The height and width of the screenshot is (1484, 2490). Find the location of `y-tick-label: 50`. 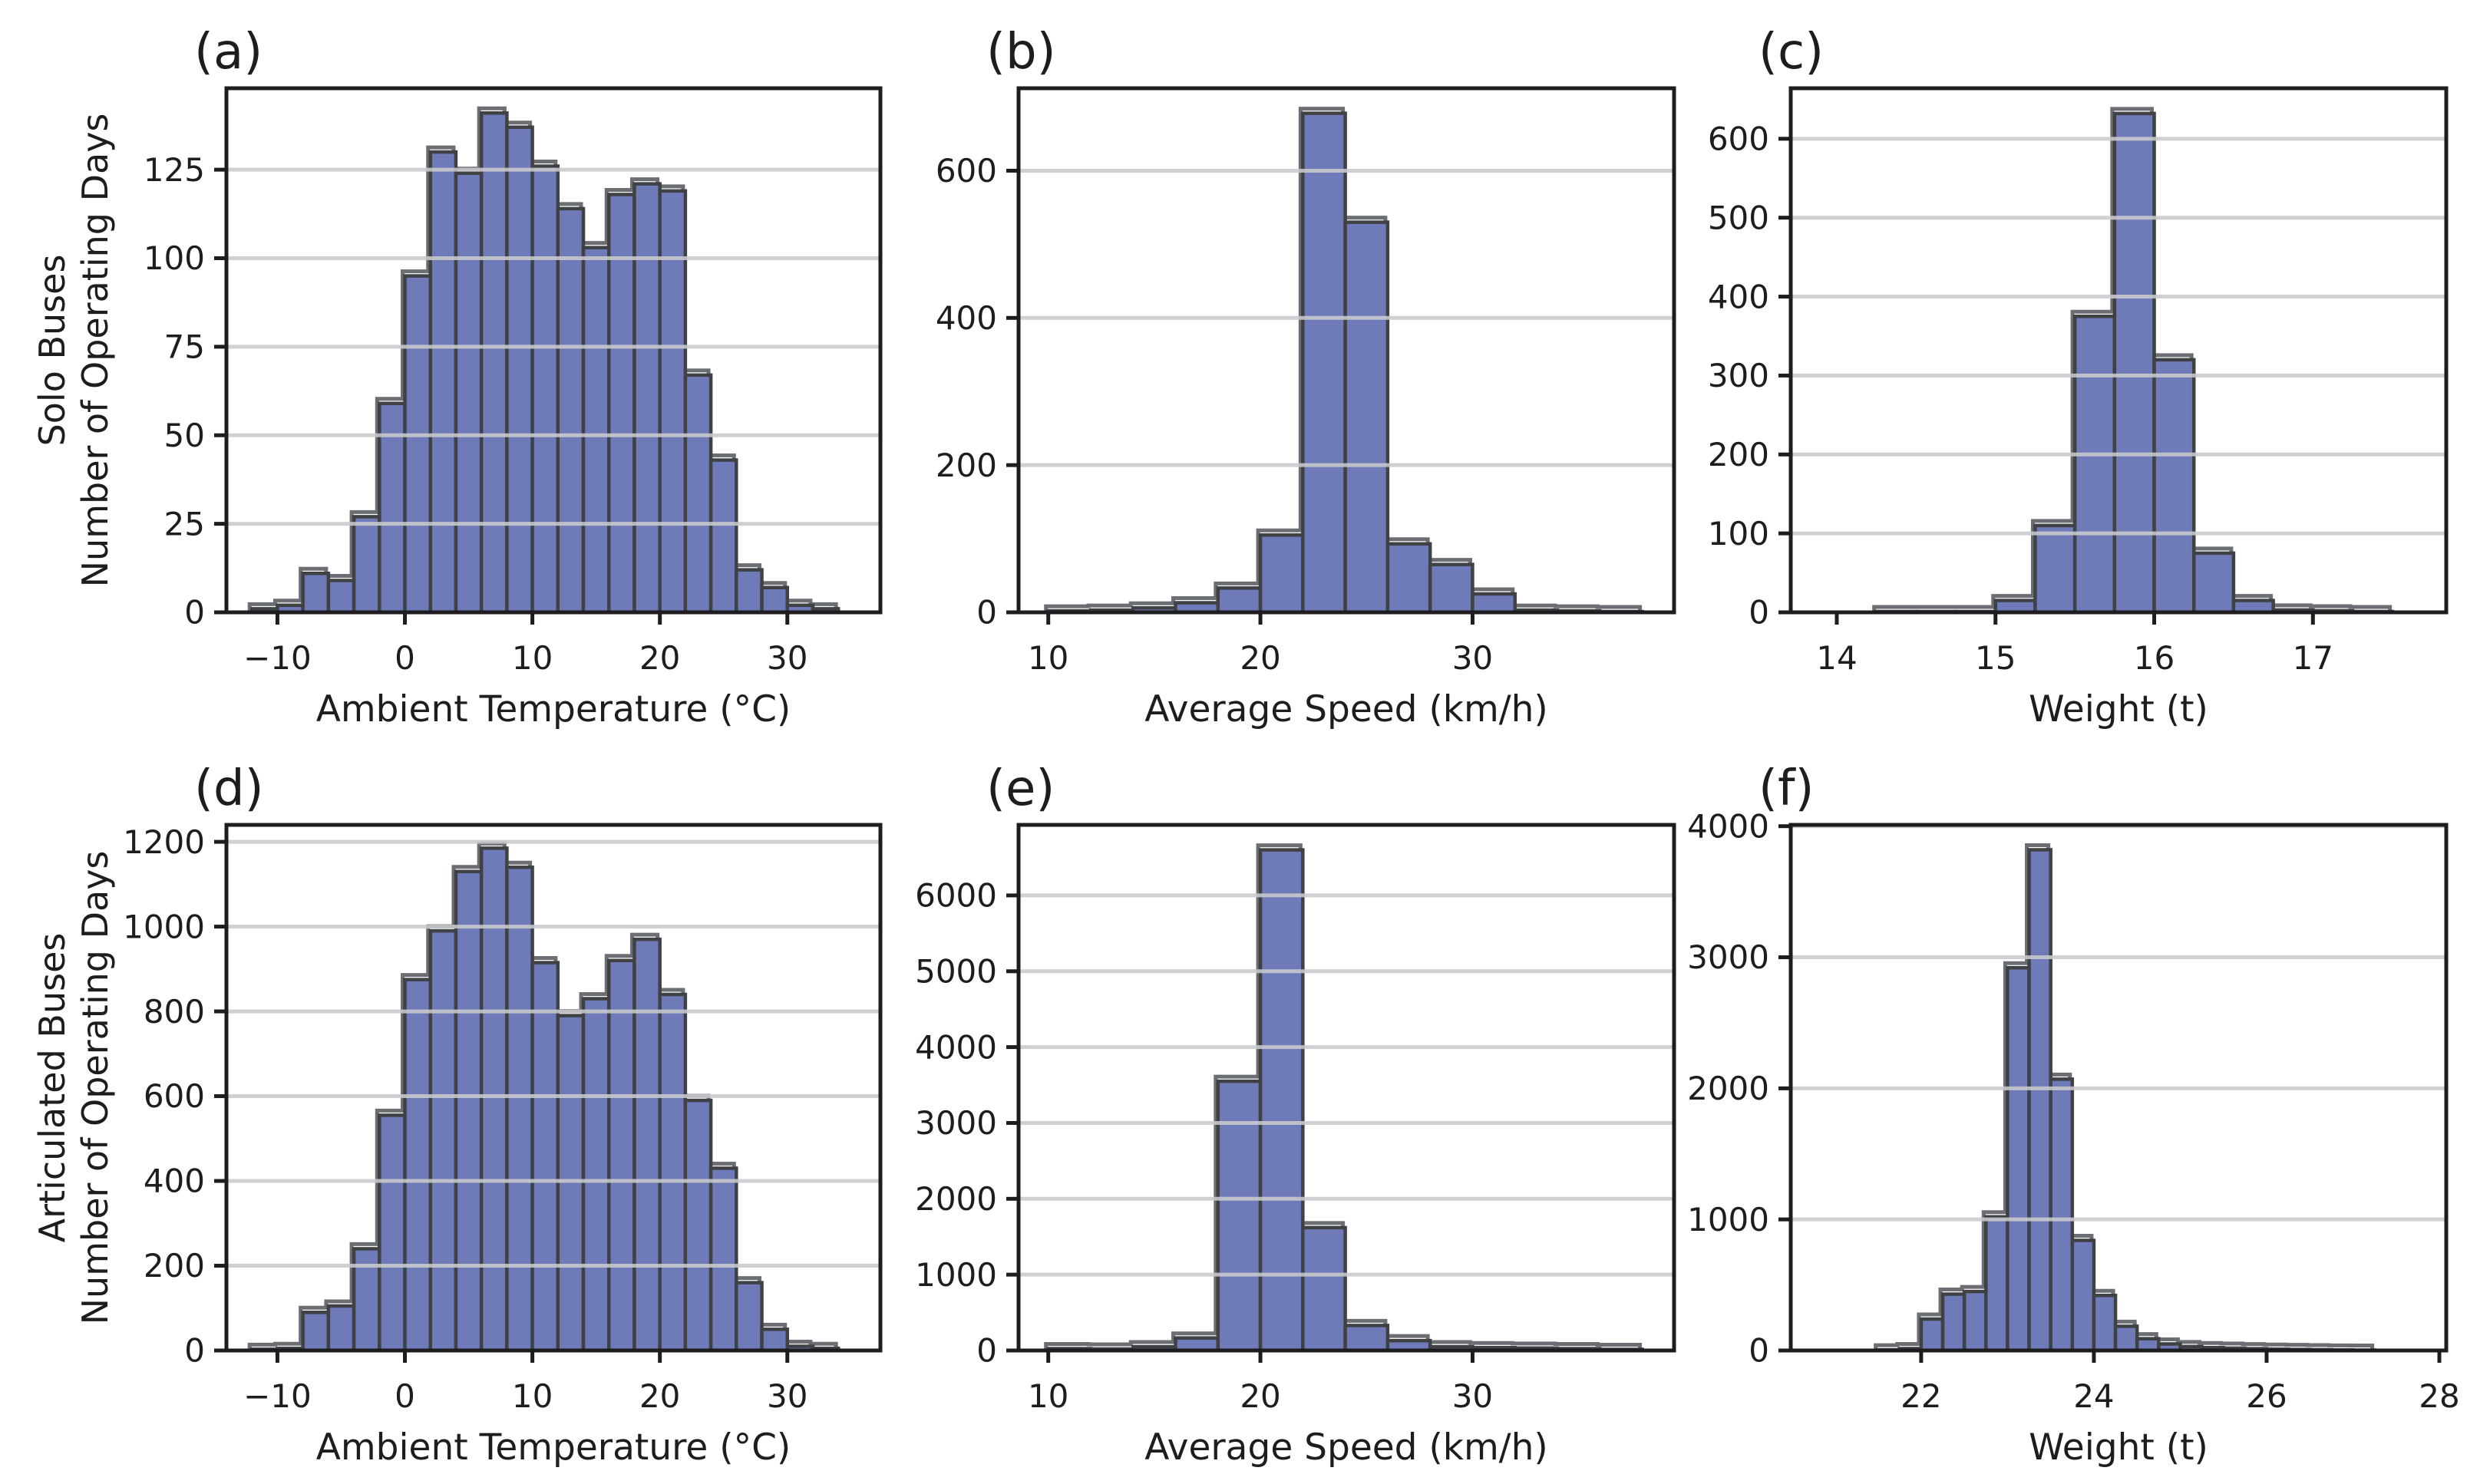

y-tick-label: 50 is located at coordinates (184, 435).